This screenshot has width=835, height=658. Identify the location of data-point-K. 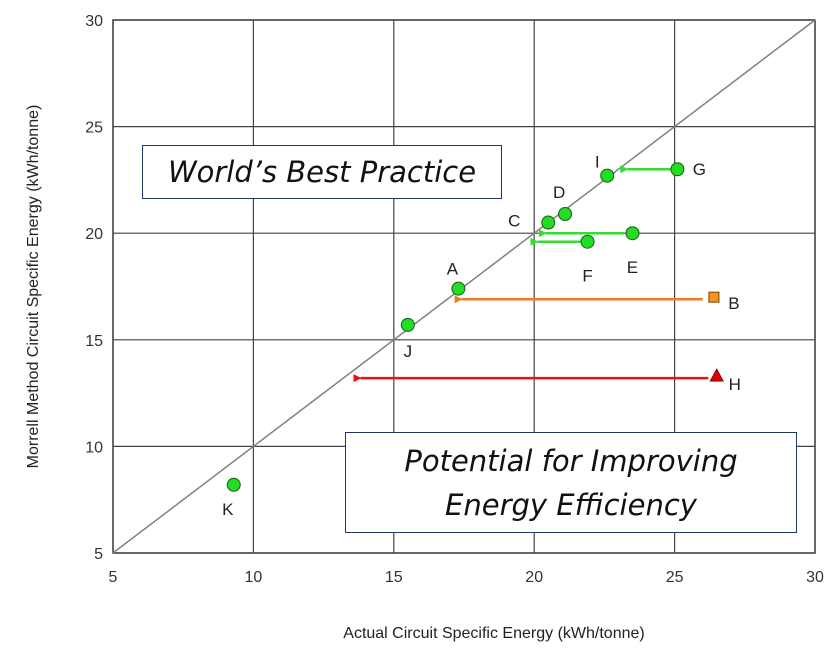
(233, 484).